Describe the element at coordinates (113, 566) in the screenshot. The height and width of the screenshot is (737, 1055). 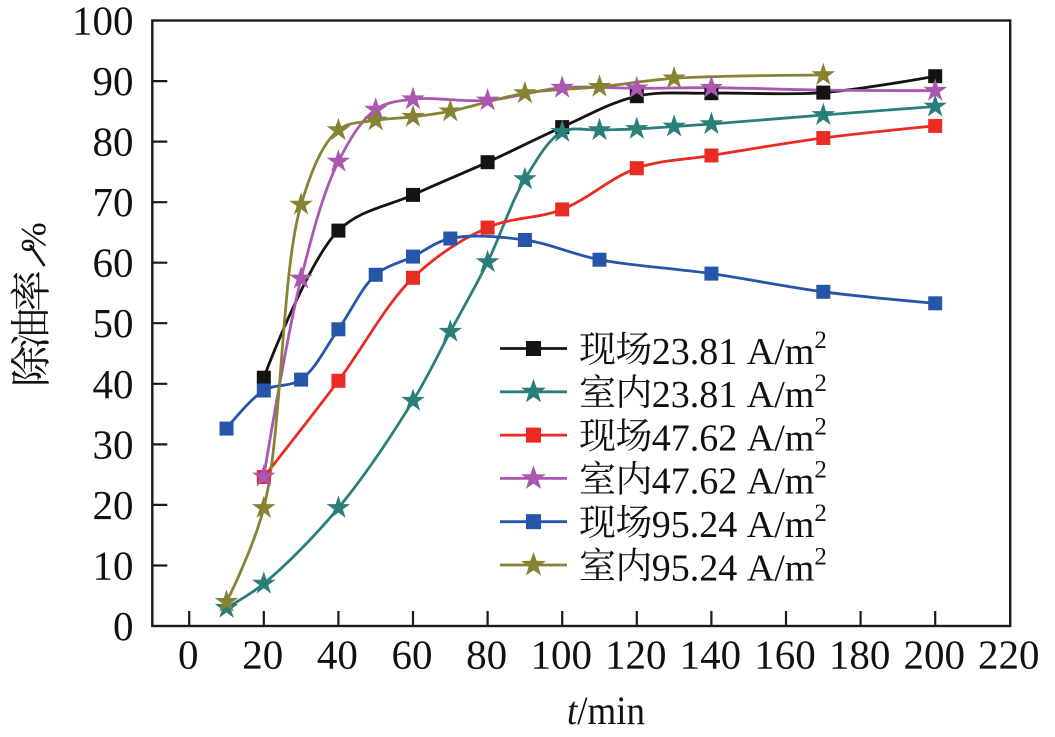
I see `svg-text: 10` at that location.